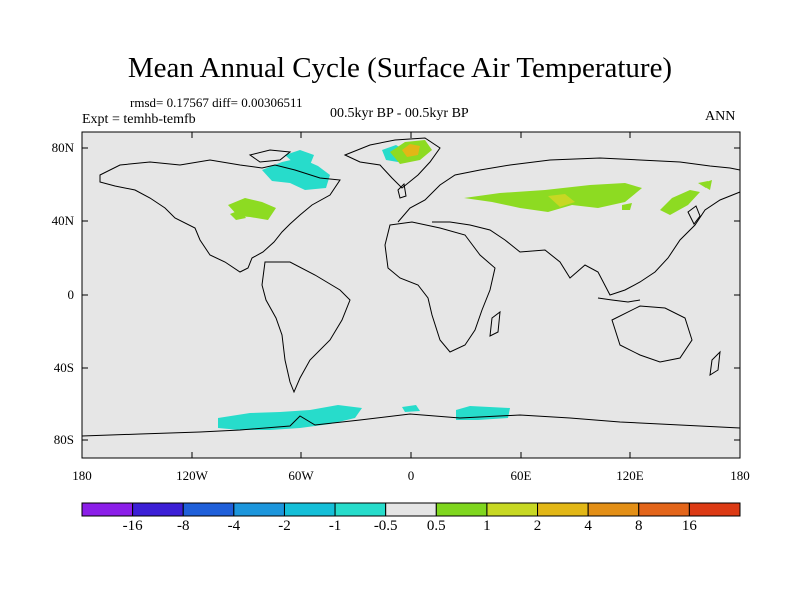  I want to click on patch-green-small2, so click(706, 185).